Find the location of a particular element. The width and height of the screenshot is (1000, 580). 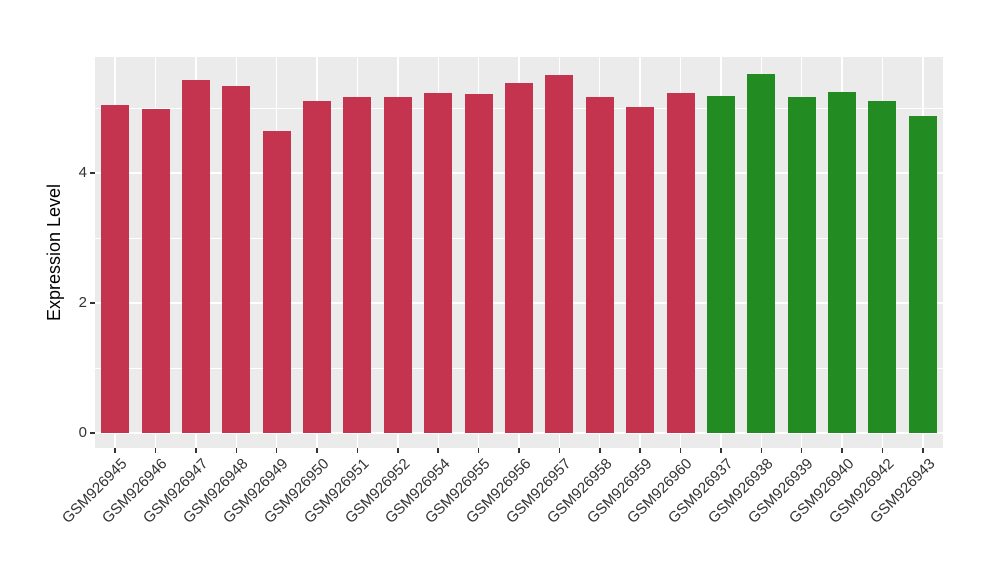

y-tick-label: 4 is located at coordinates (82, 172).